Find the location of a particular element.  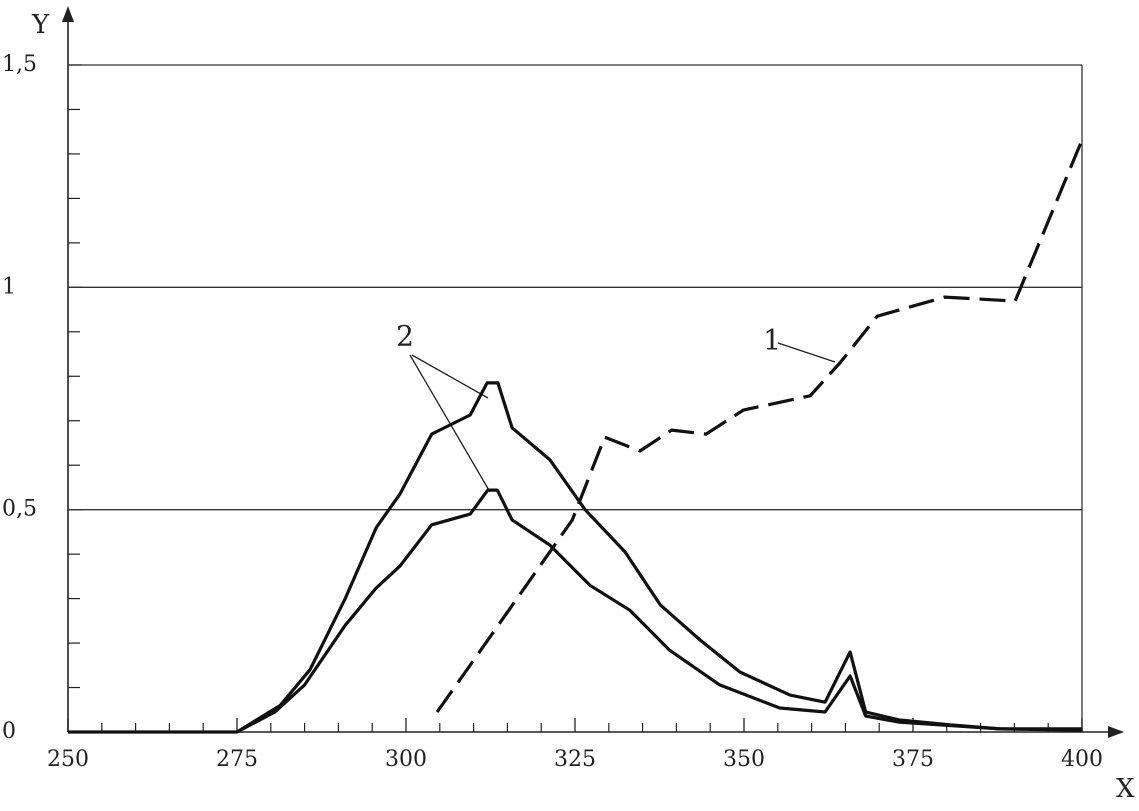

x-tick-label: 300 is located at coordinates (406, 759).